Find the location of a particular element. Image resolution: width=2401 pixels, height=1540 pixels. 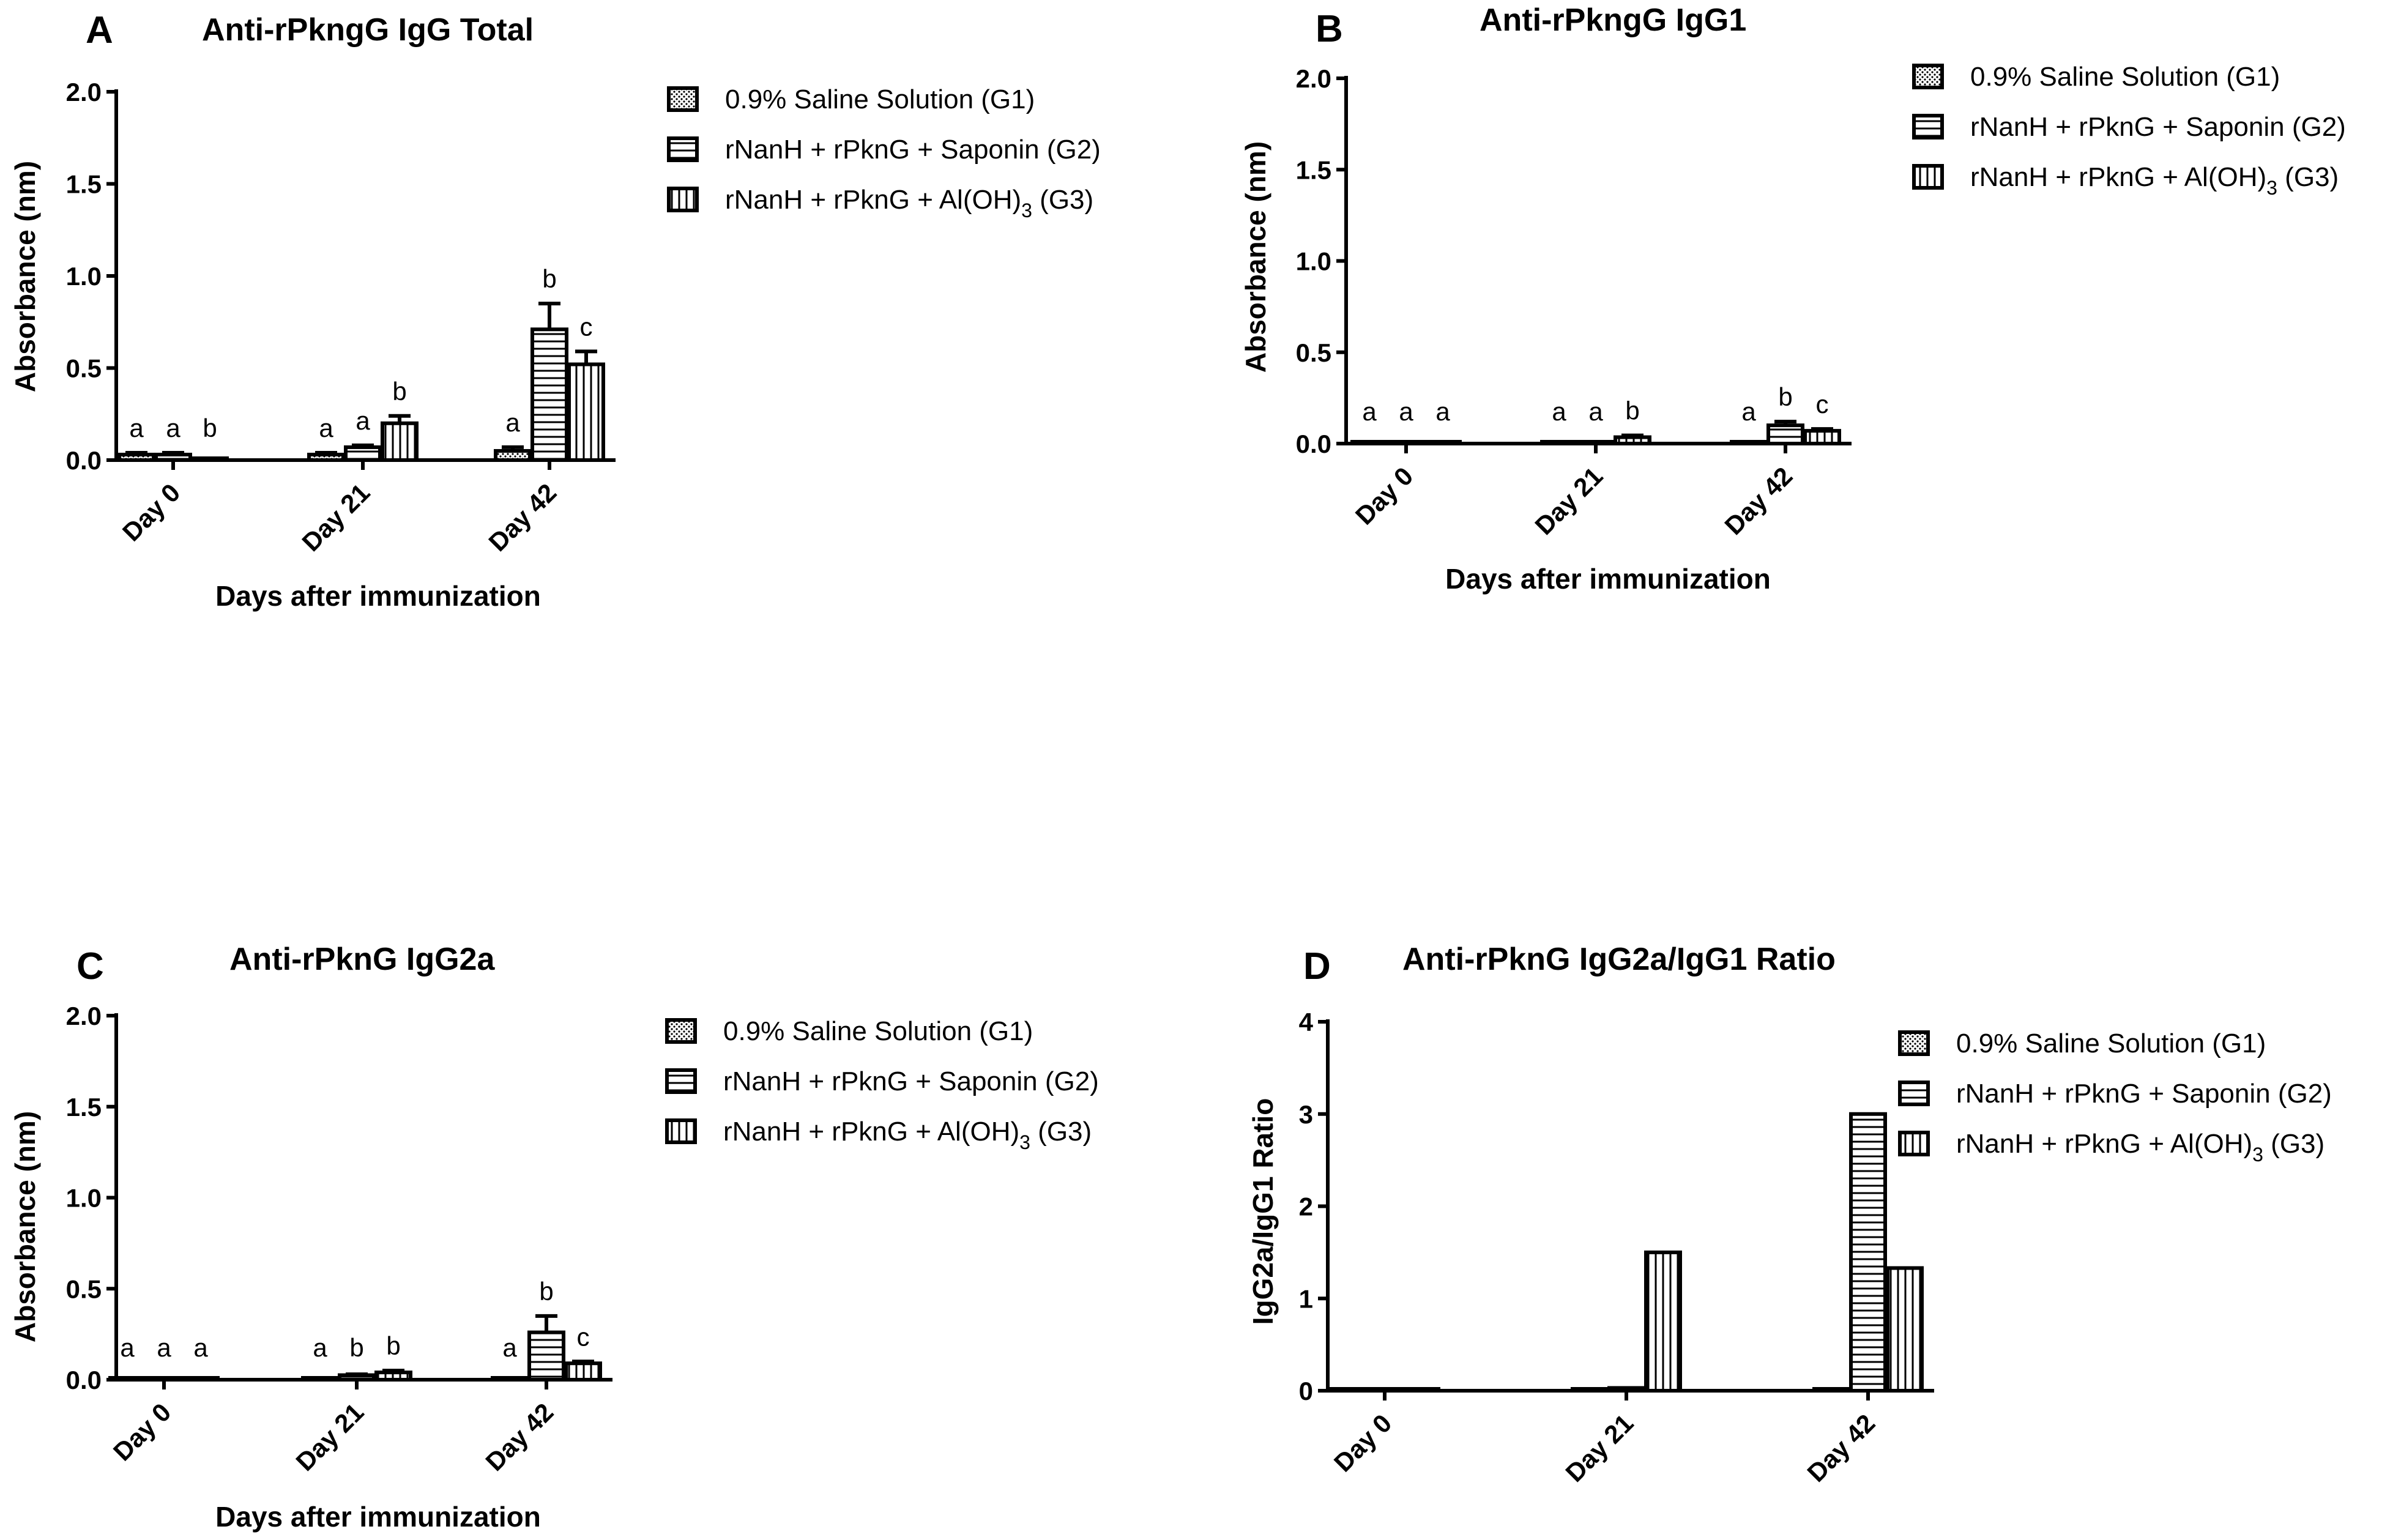

bar-c-g1-day21 is located at coordinates (320, 1379).